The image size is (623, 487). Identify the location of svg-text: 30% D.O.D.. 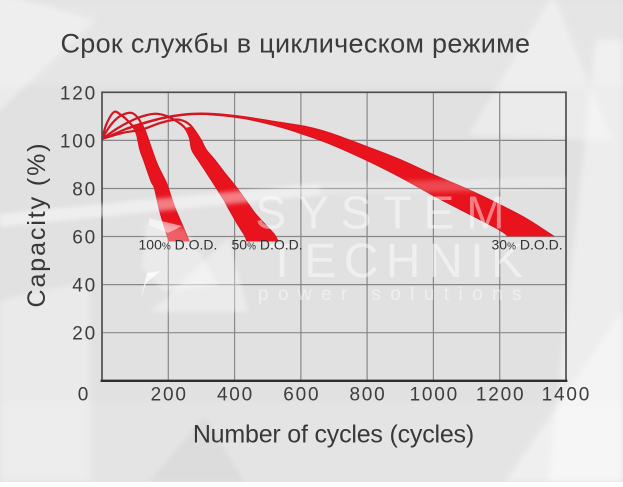
(527, 245).